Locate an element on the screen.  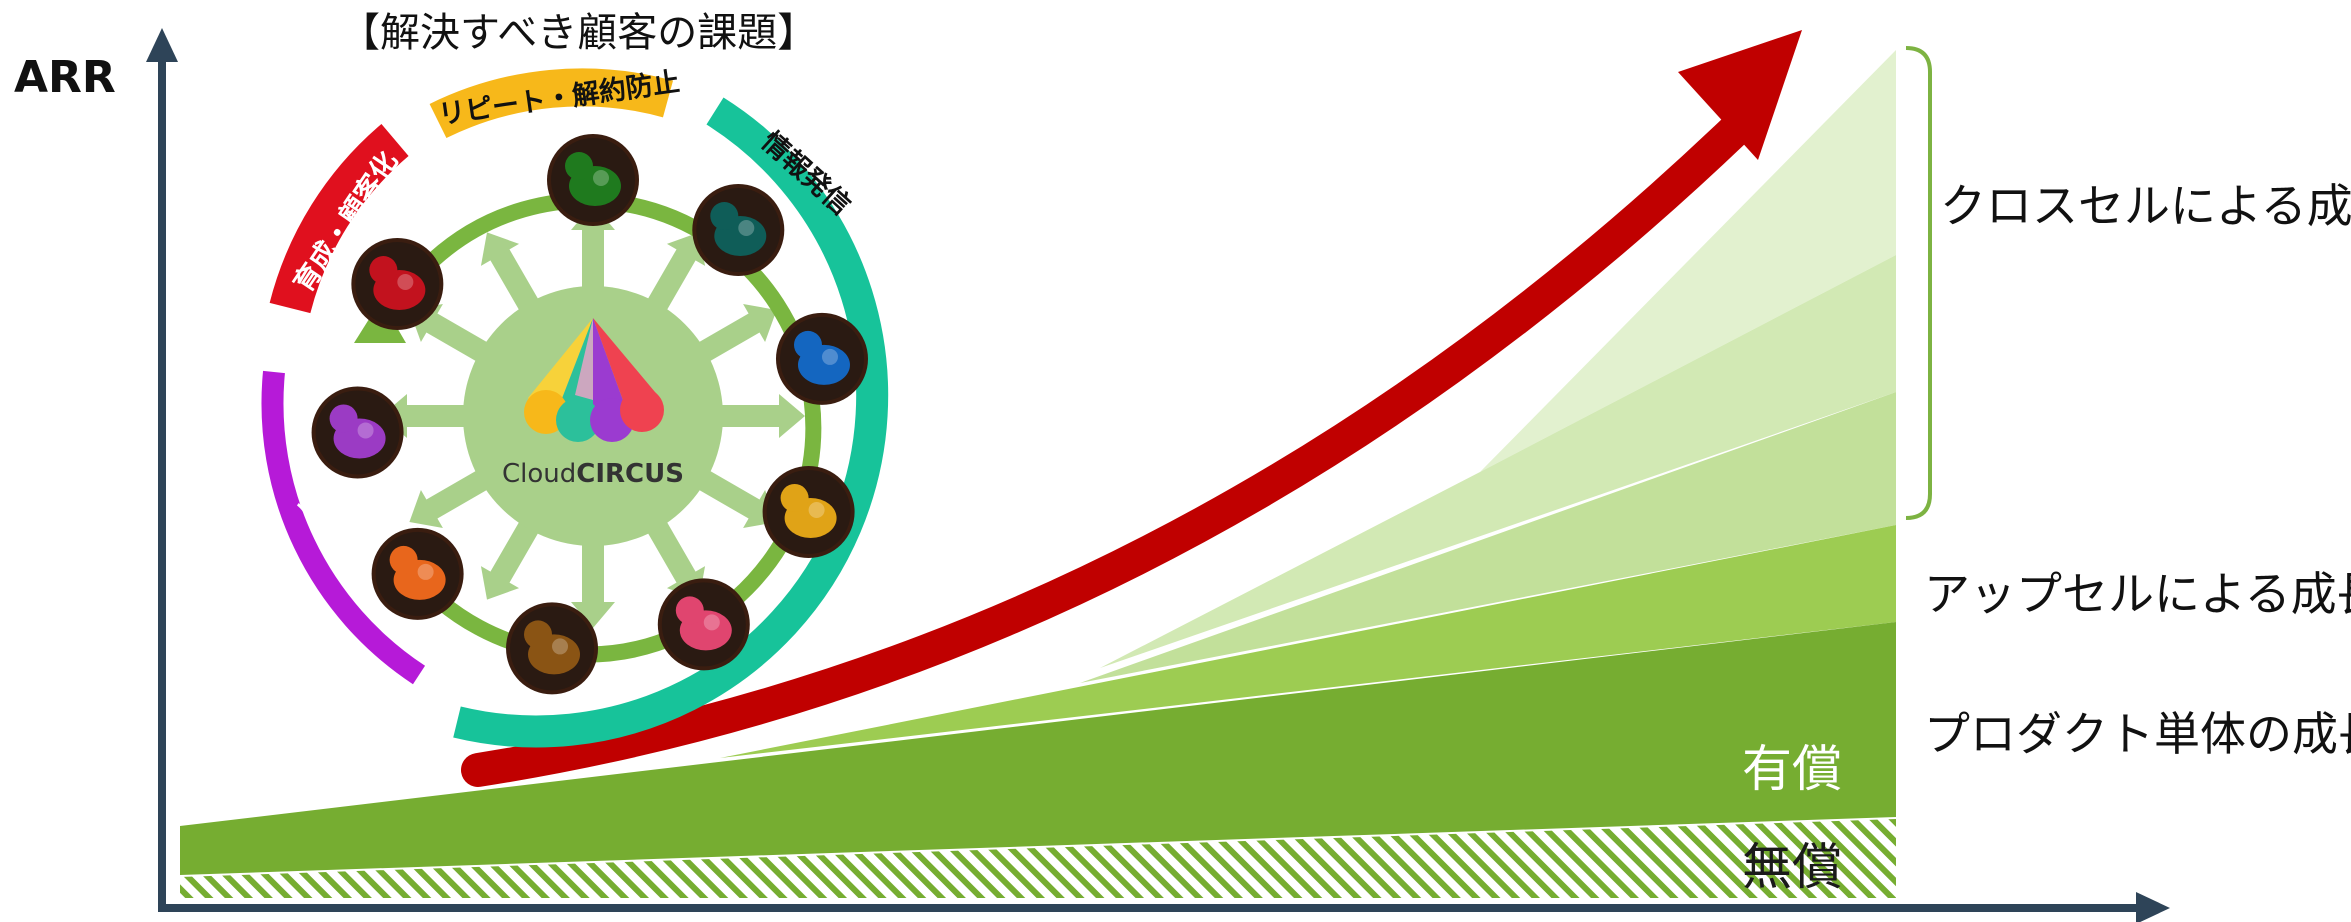
monkey-icon is located at coordinates (821, 358).